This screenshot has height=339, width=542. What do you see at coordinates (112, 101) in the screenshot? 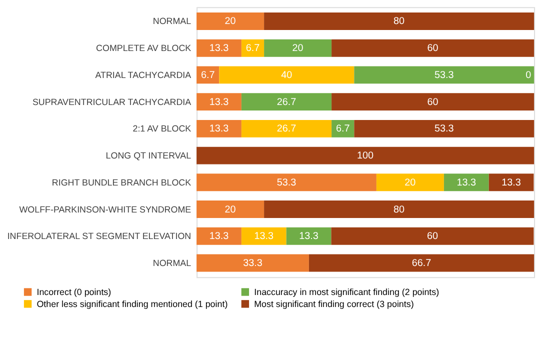
I see `y-tick-label: SUPRAVENTRICULAR TACHYCARDIA` at bounding box center [112, 101].